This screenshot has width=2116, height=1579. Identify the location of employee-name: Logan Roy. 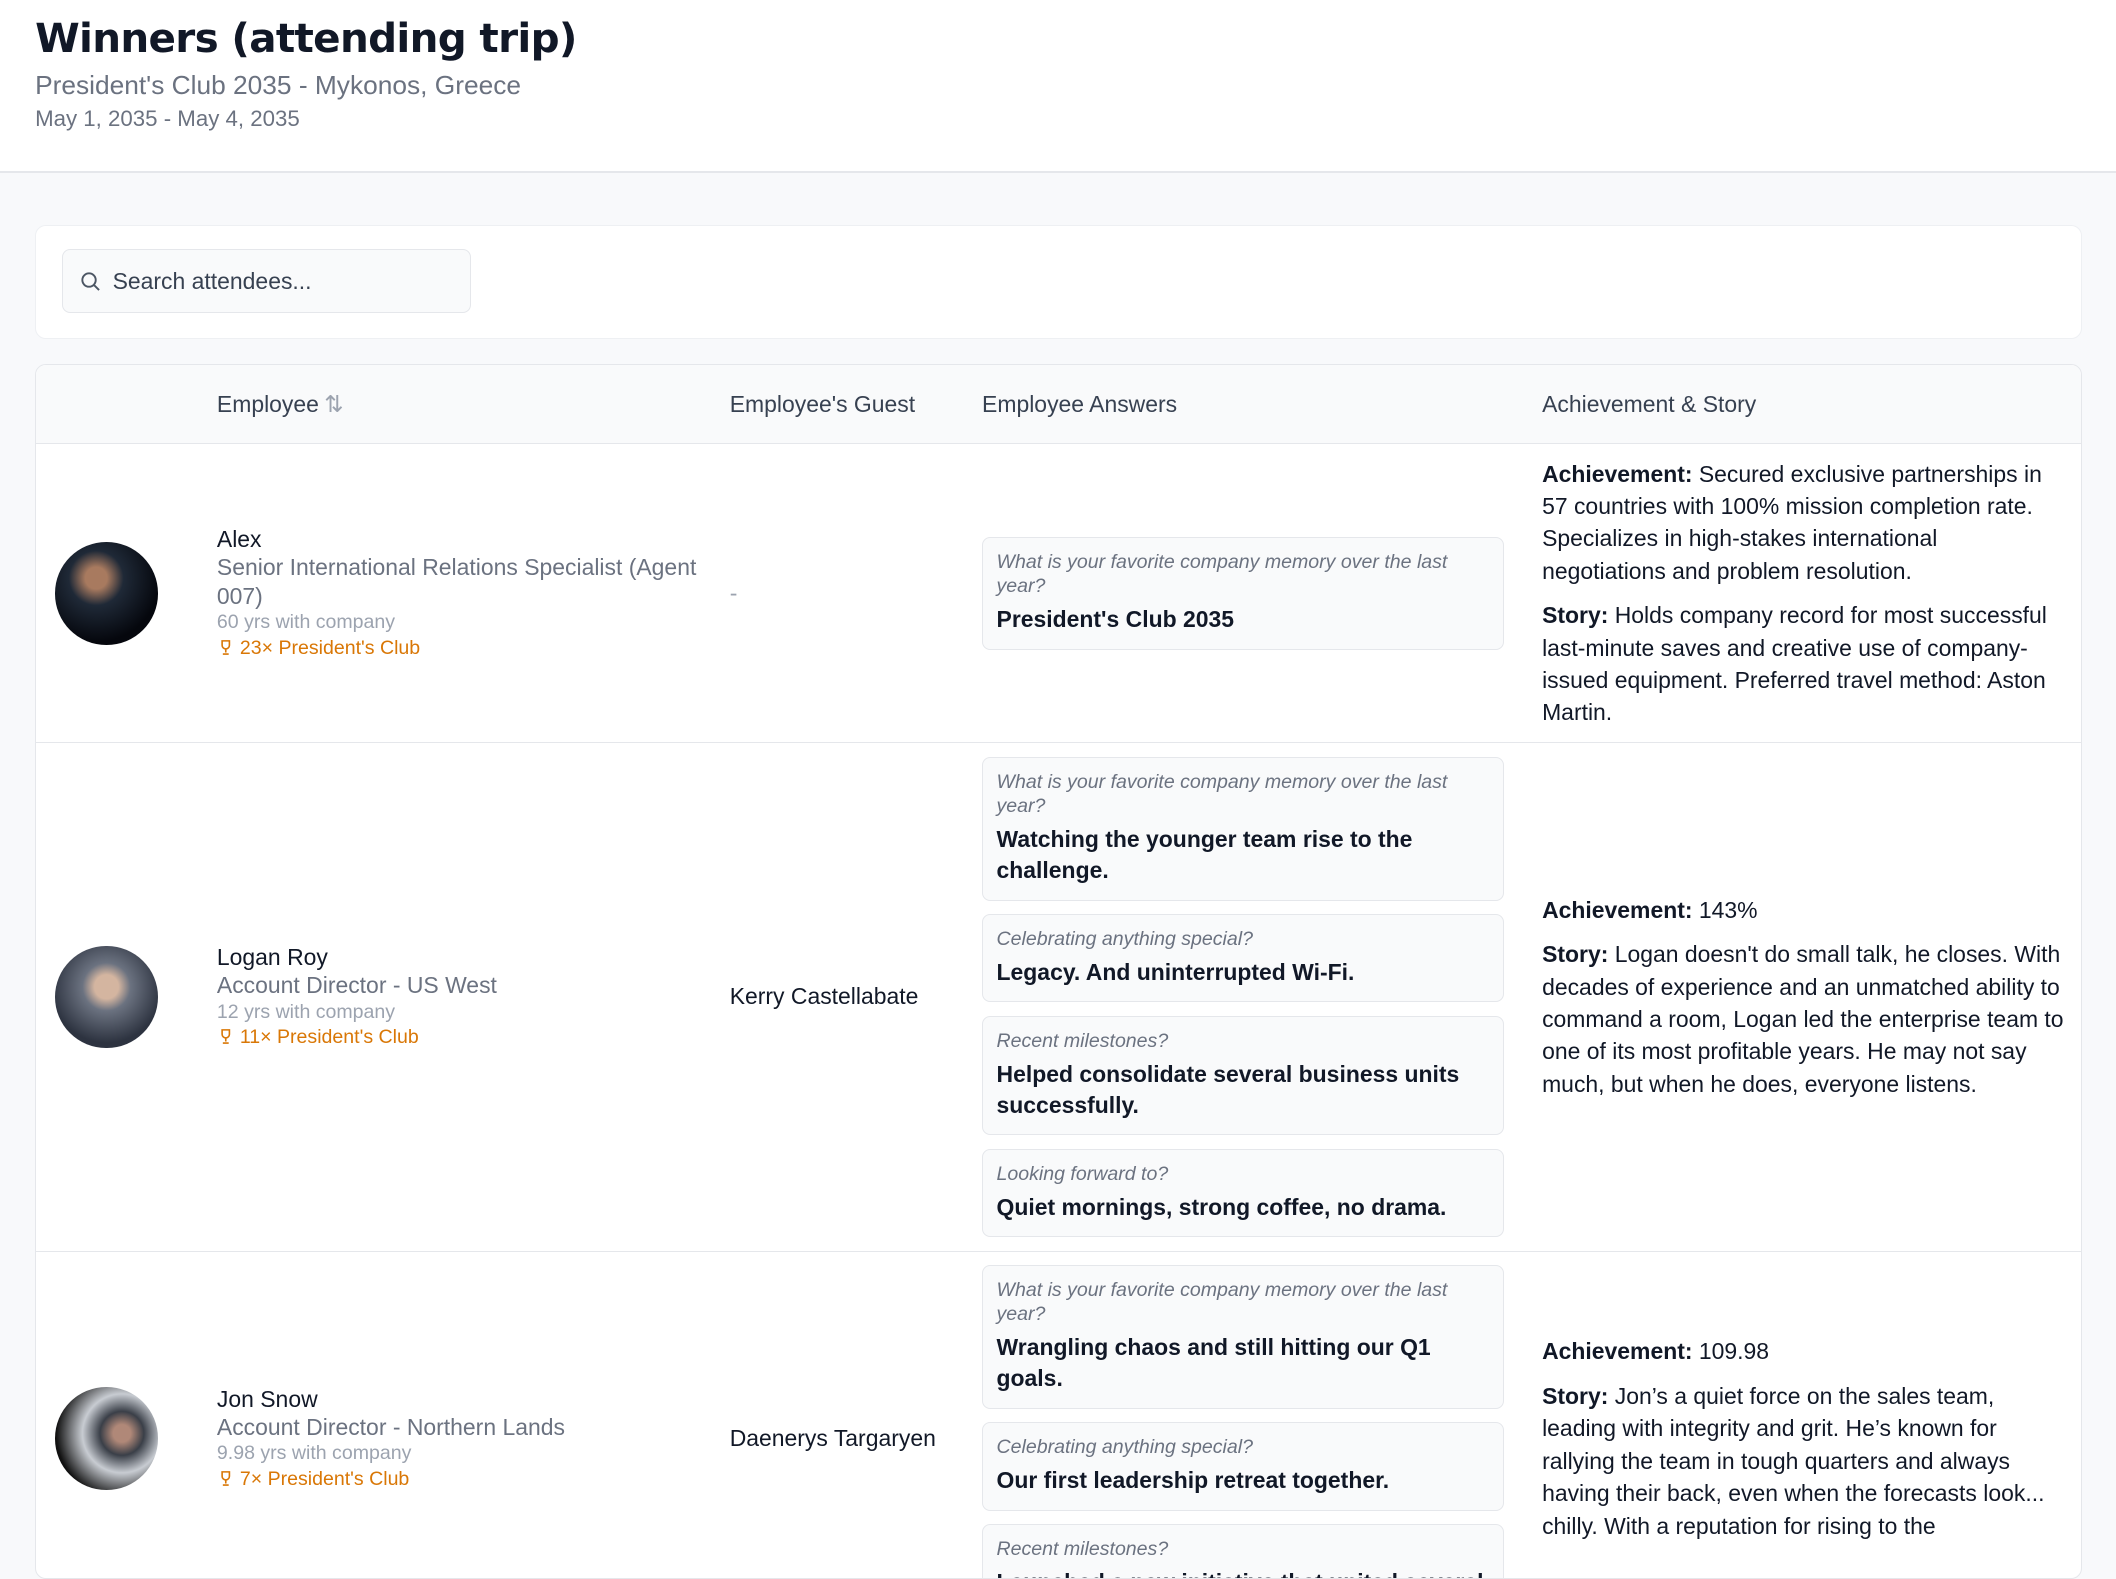
(272, 956).